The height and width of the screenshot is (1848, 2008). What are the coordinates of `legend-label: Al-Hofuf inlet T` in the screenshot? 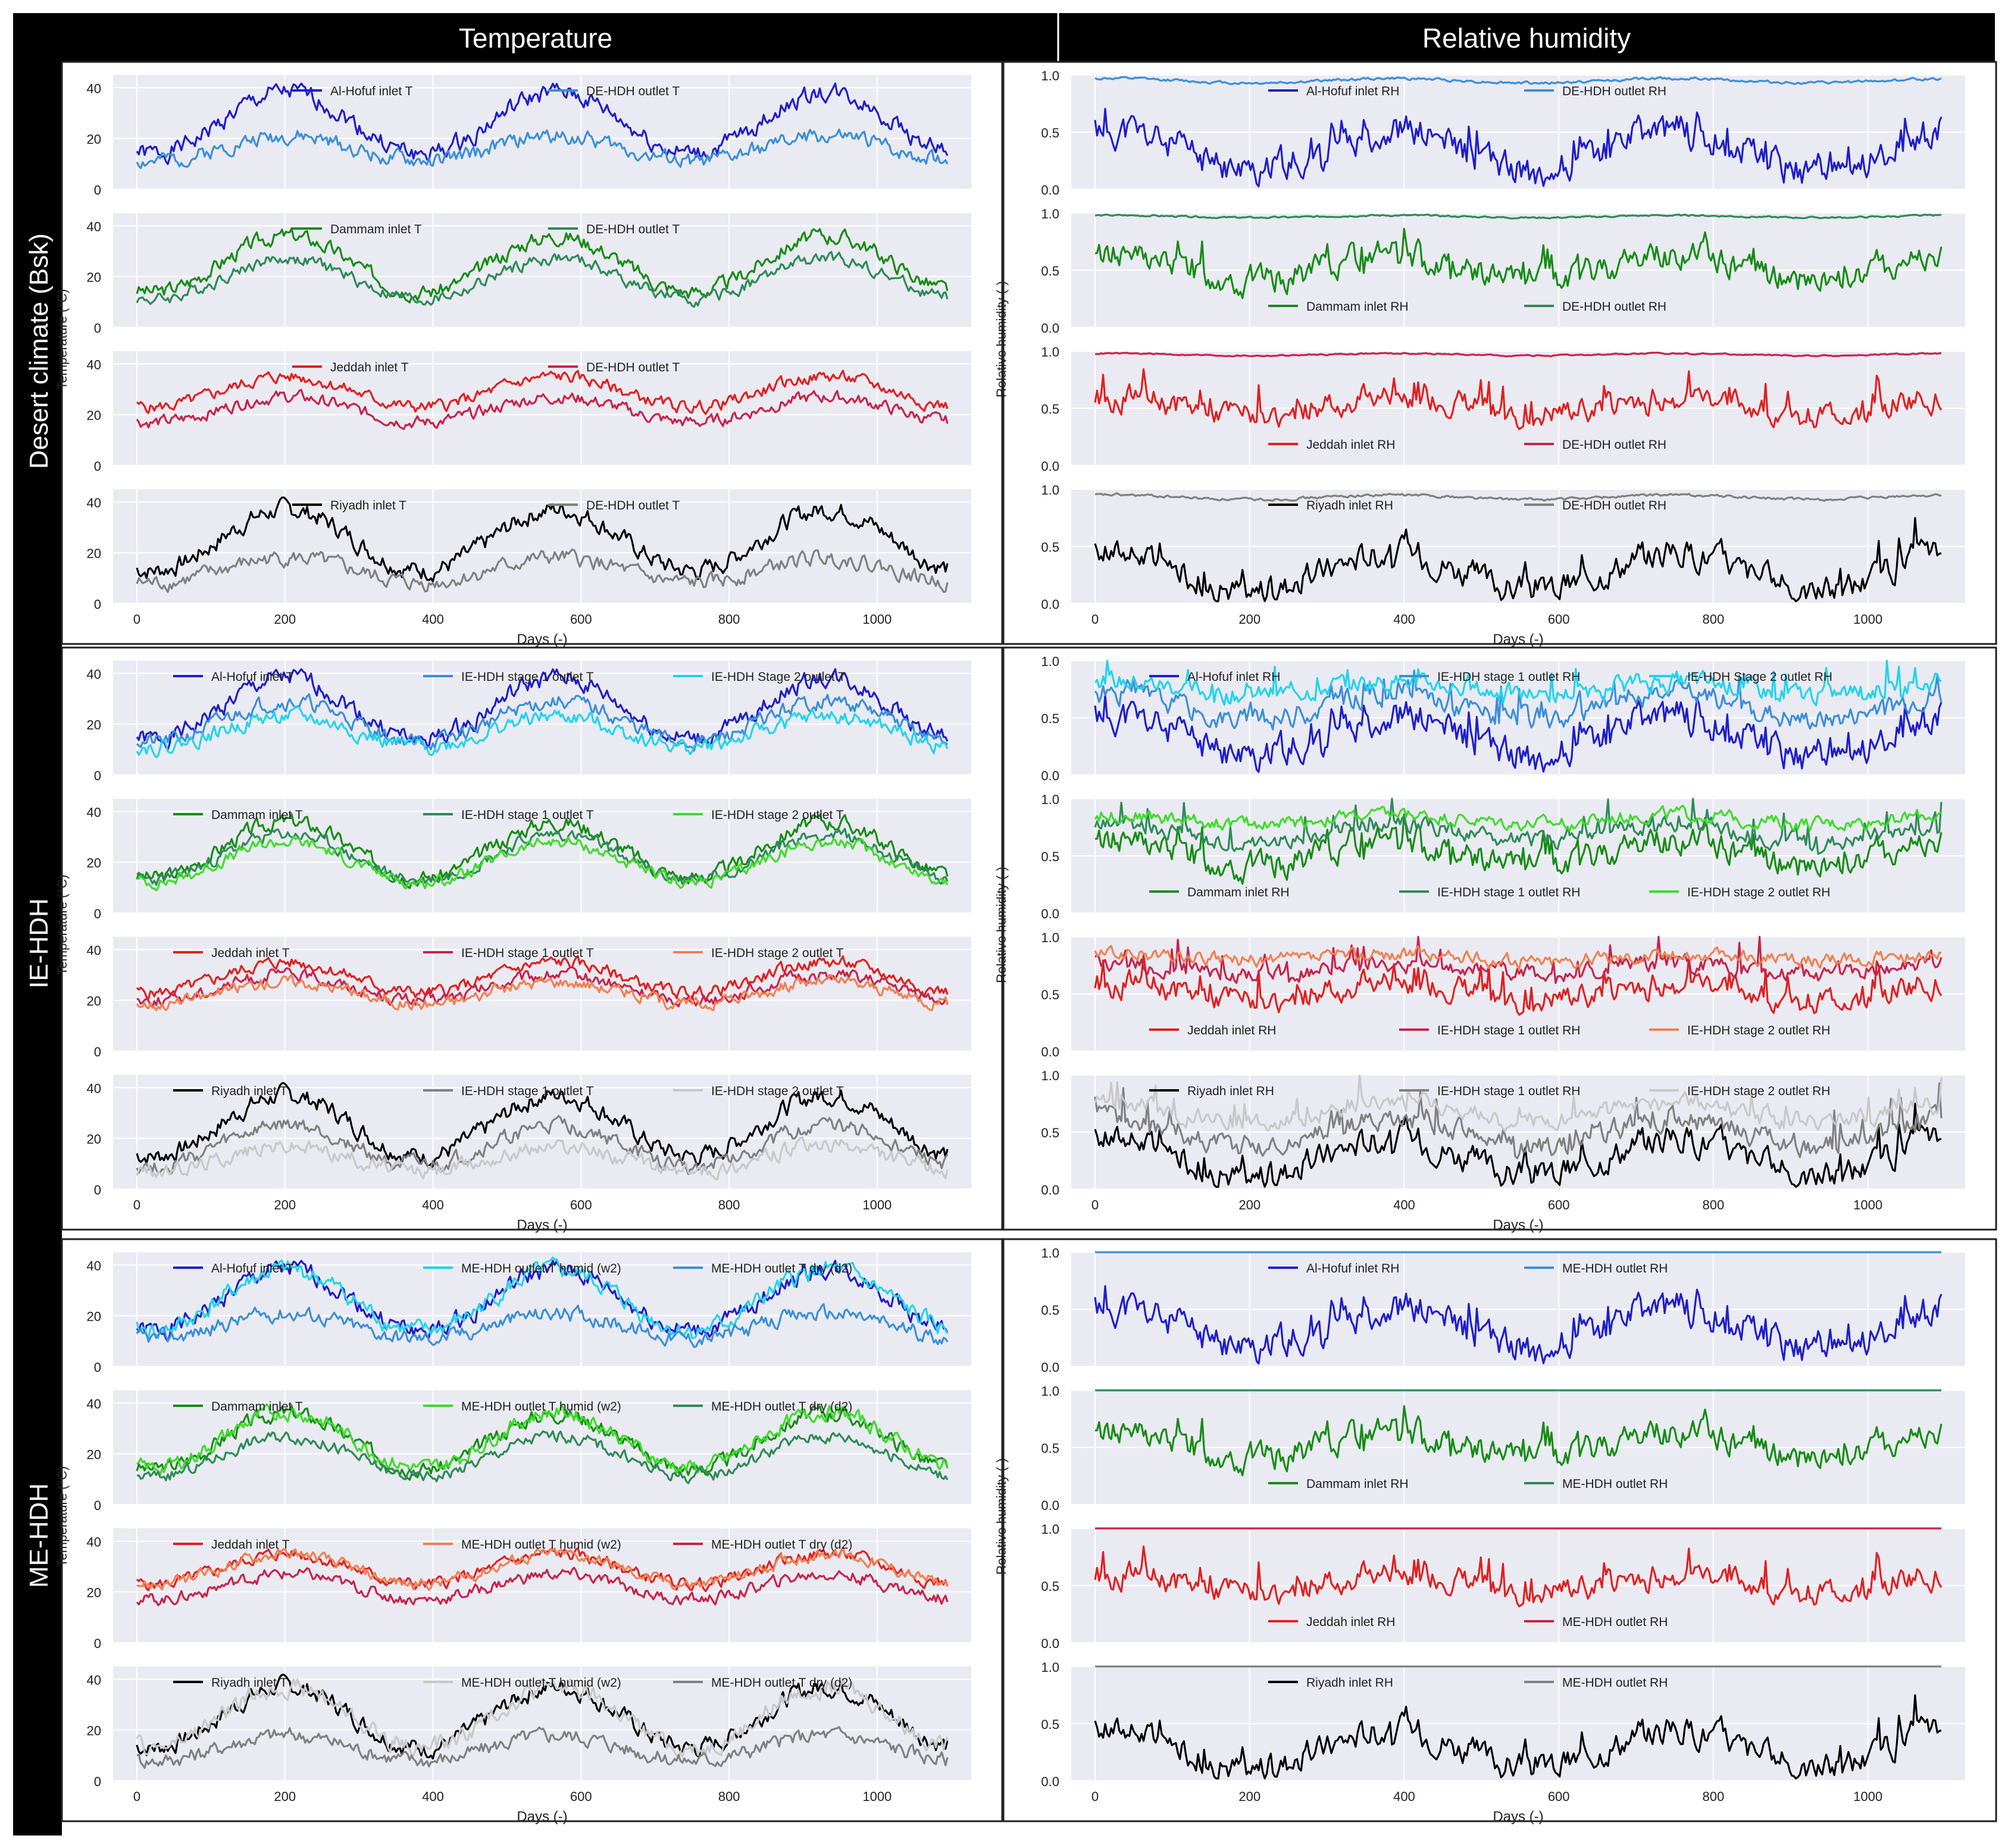 It's located at (252, 677).